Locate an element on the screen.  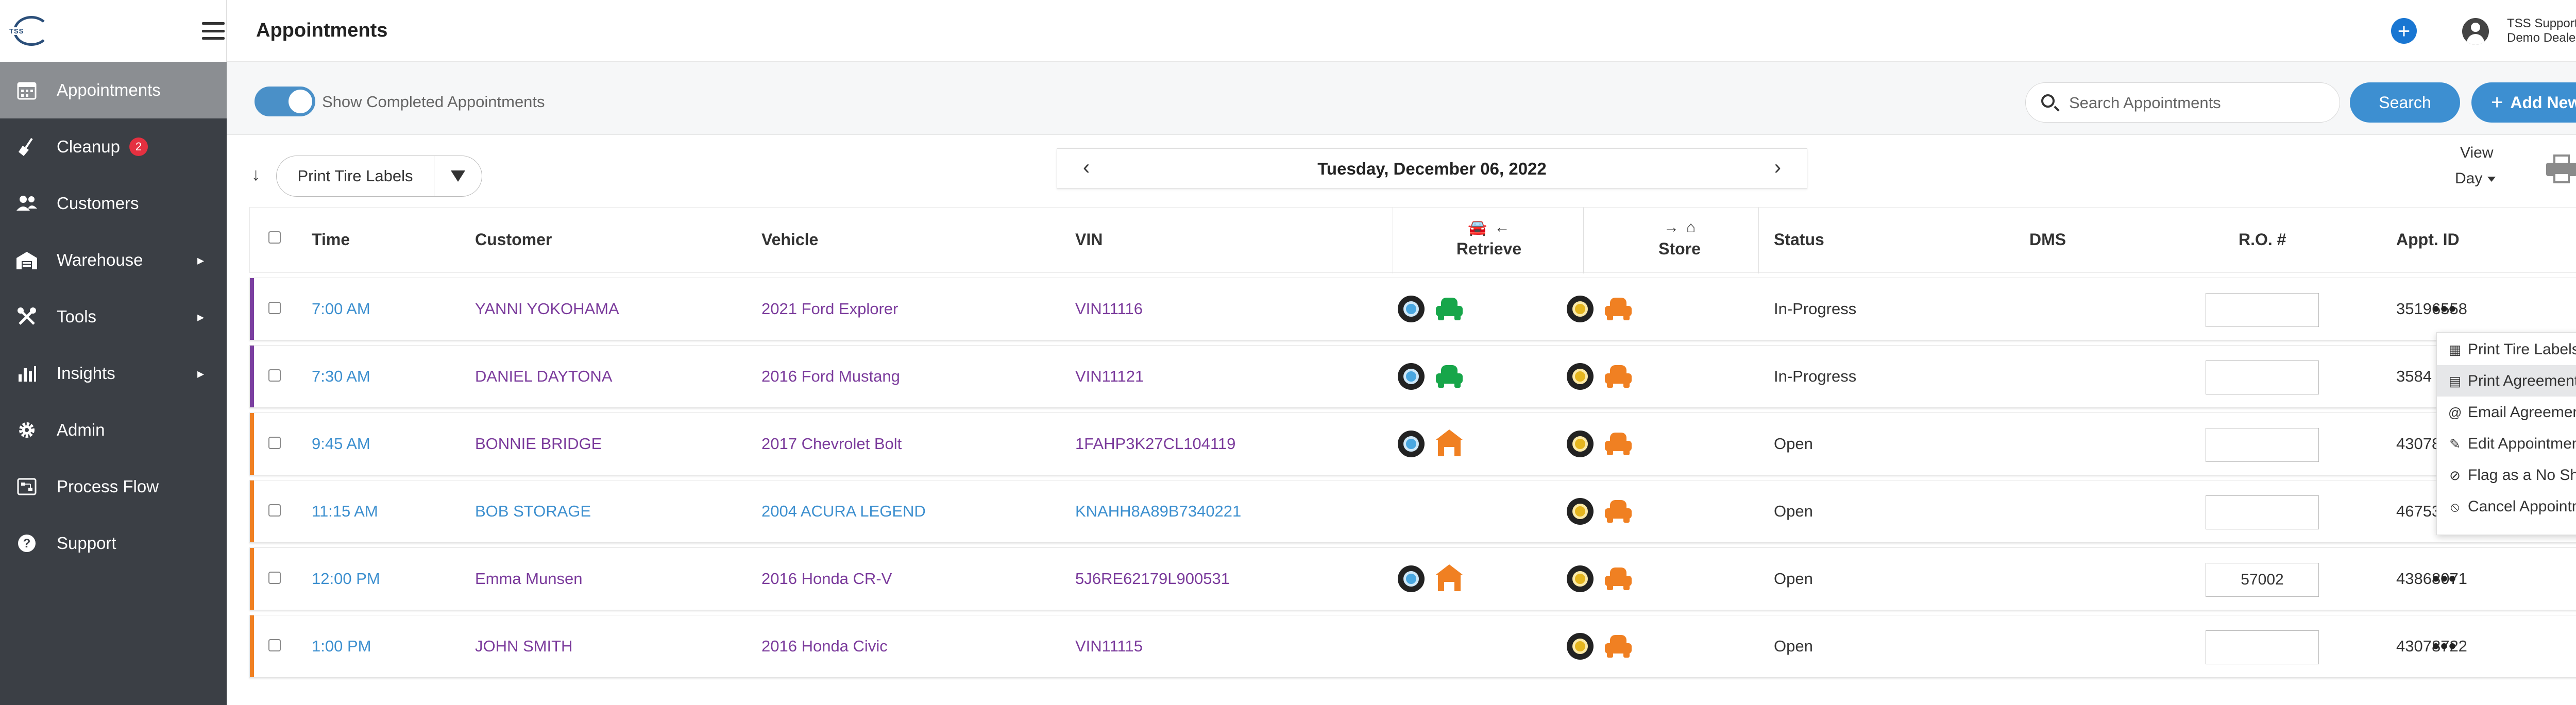
vin-link: VIN11121 is located at coordinates (1109, 376).